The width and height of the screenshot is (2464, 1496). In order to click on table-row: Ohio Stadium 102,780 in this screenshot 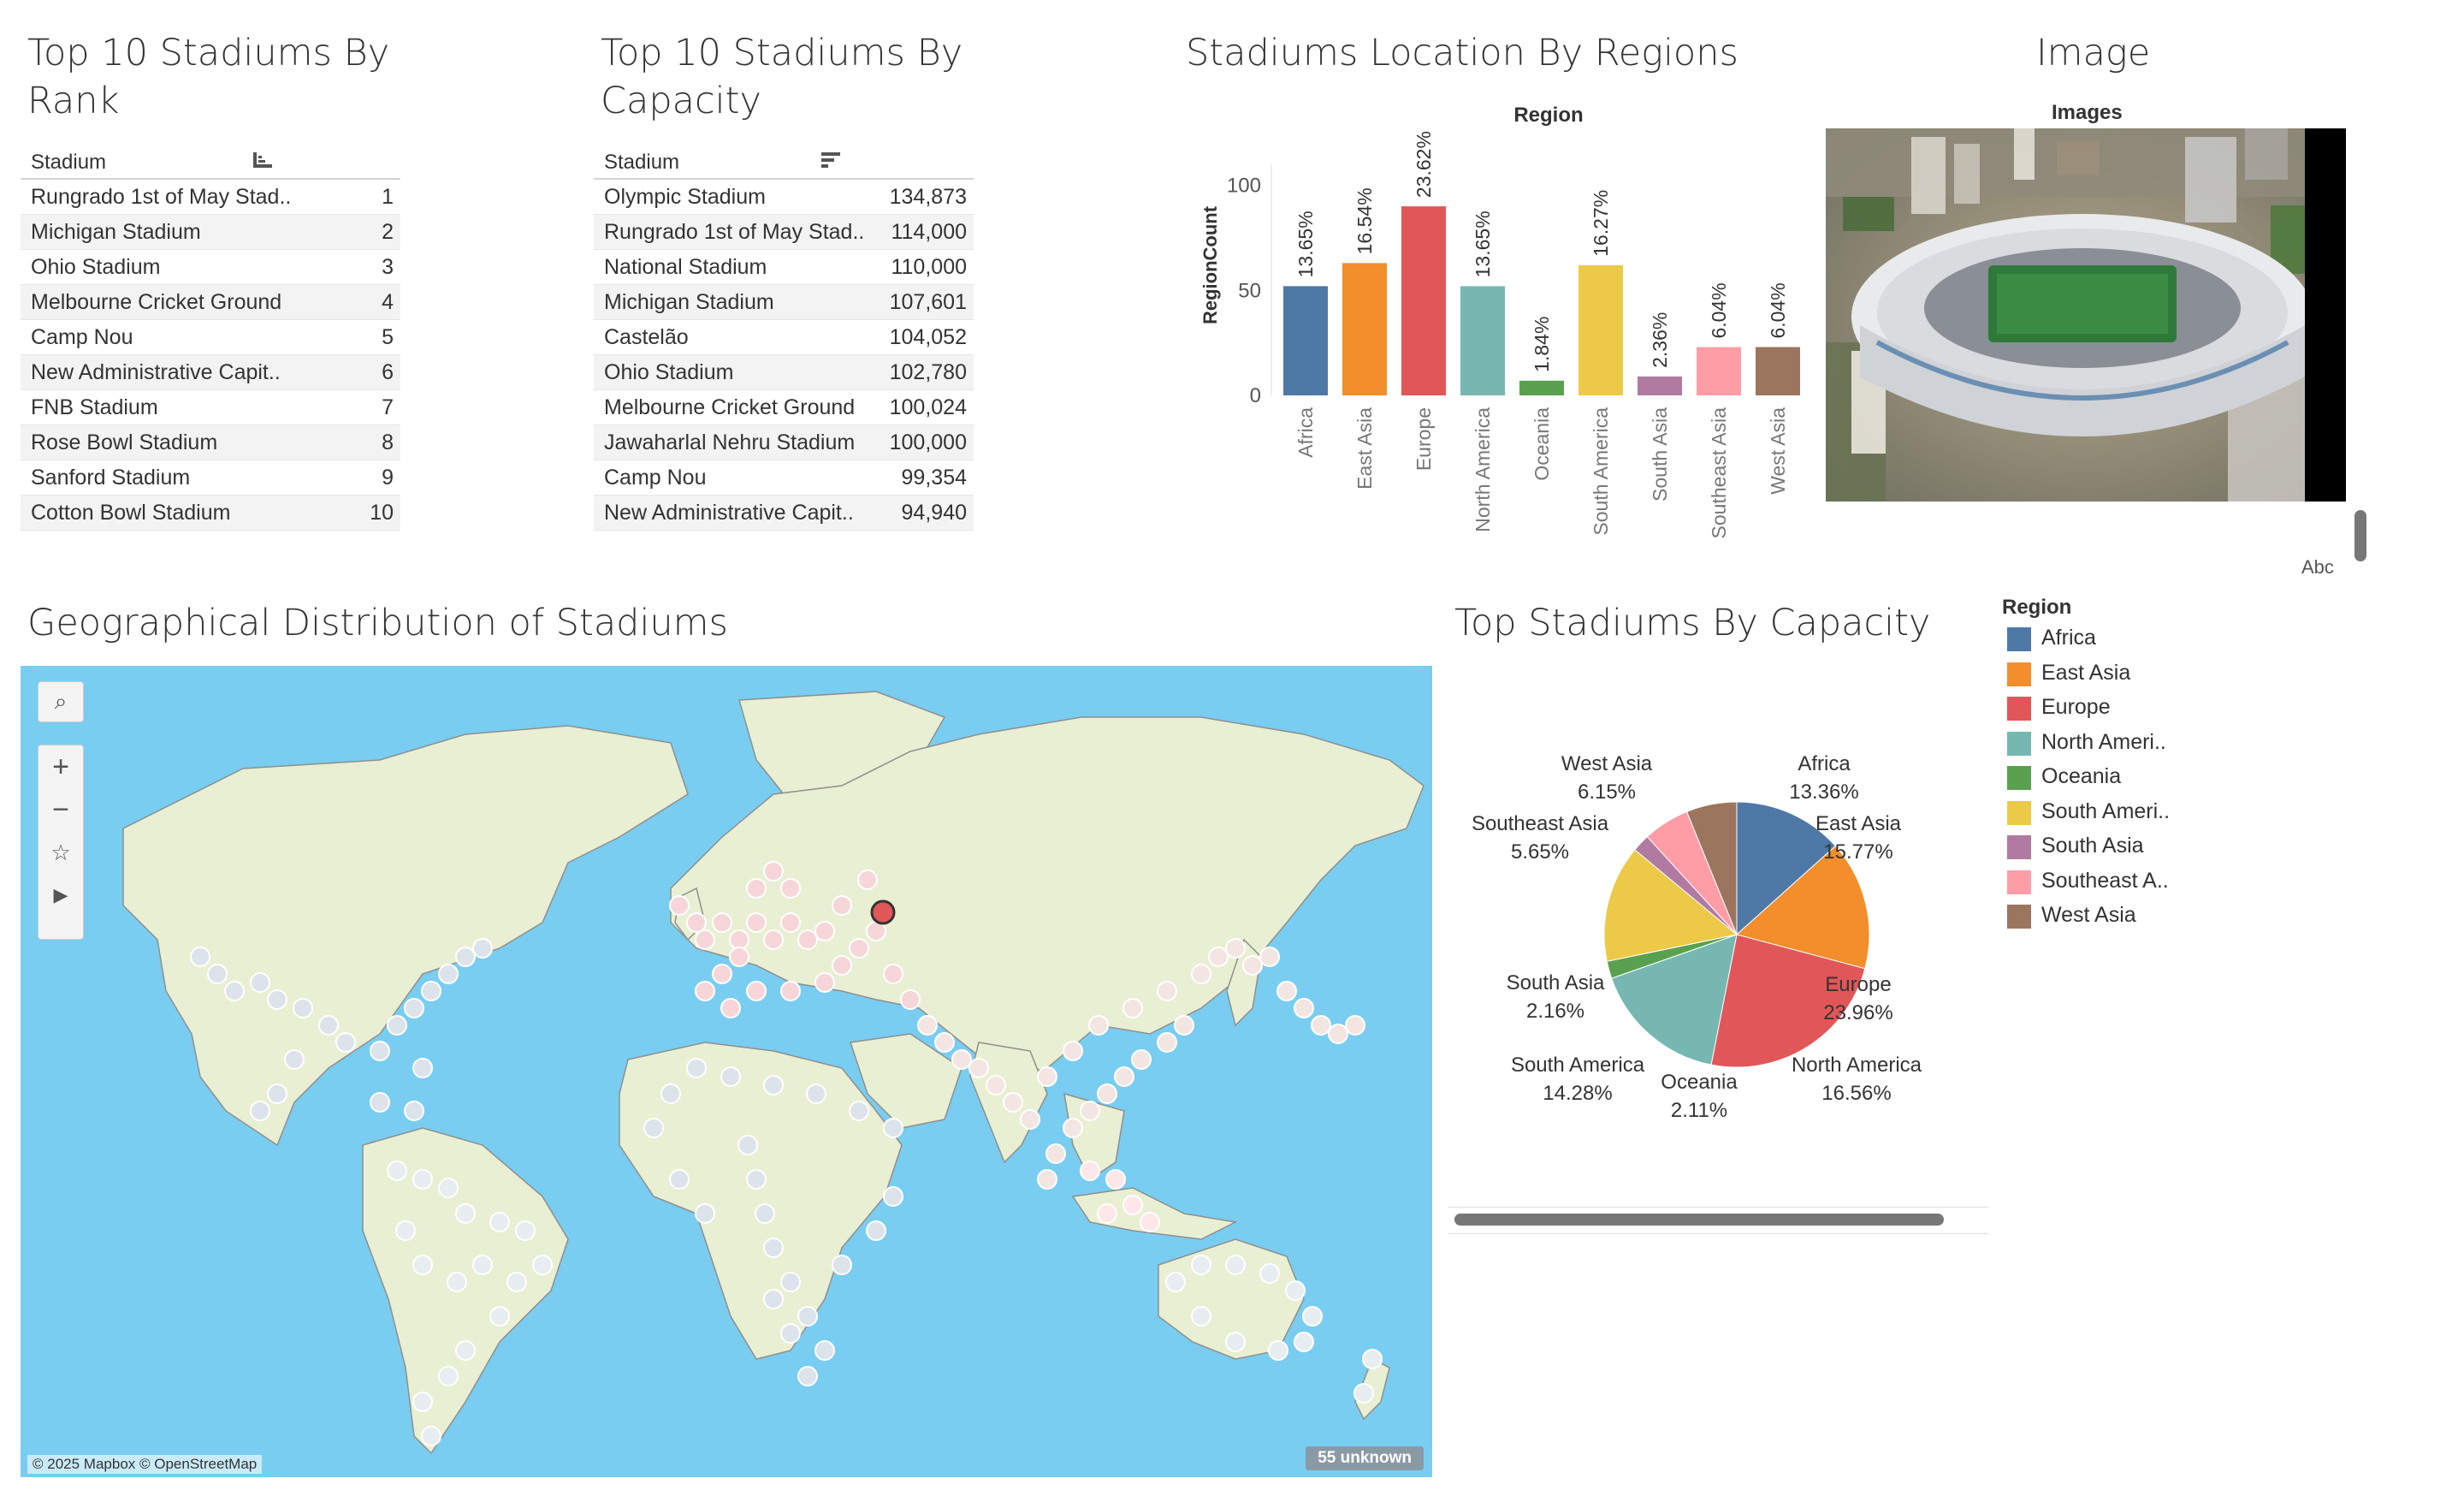, I will do `click(784, 372)`.